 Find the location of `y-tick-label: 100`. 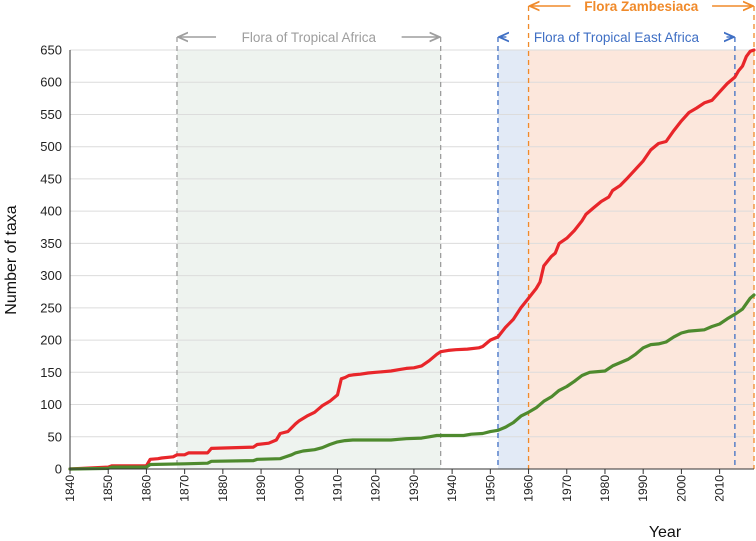

y-tick-label: 100 is located at coordinates (51, 404).